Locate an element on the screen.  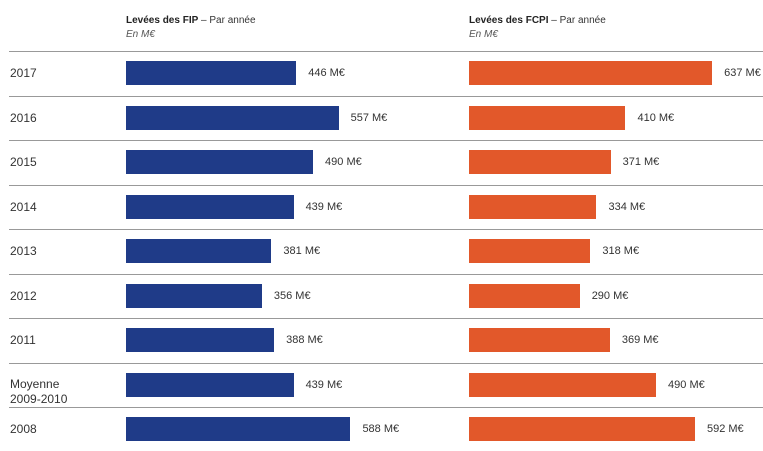
table-row: 2013 381 M€ 318 M€ is located at coordinates (381, 251).